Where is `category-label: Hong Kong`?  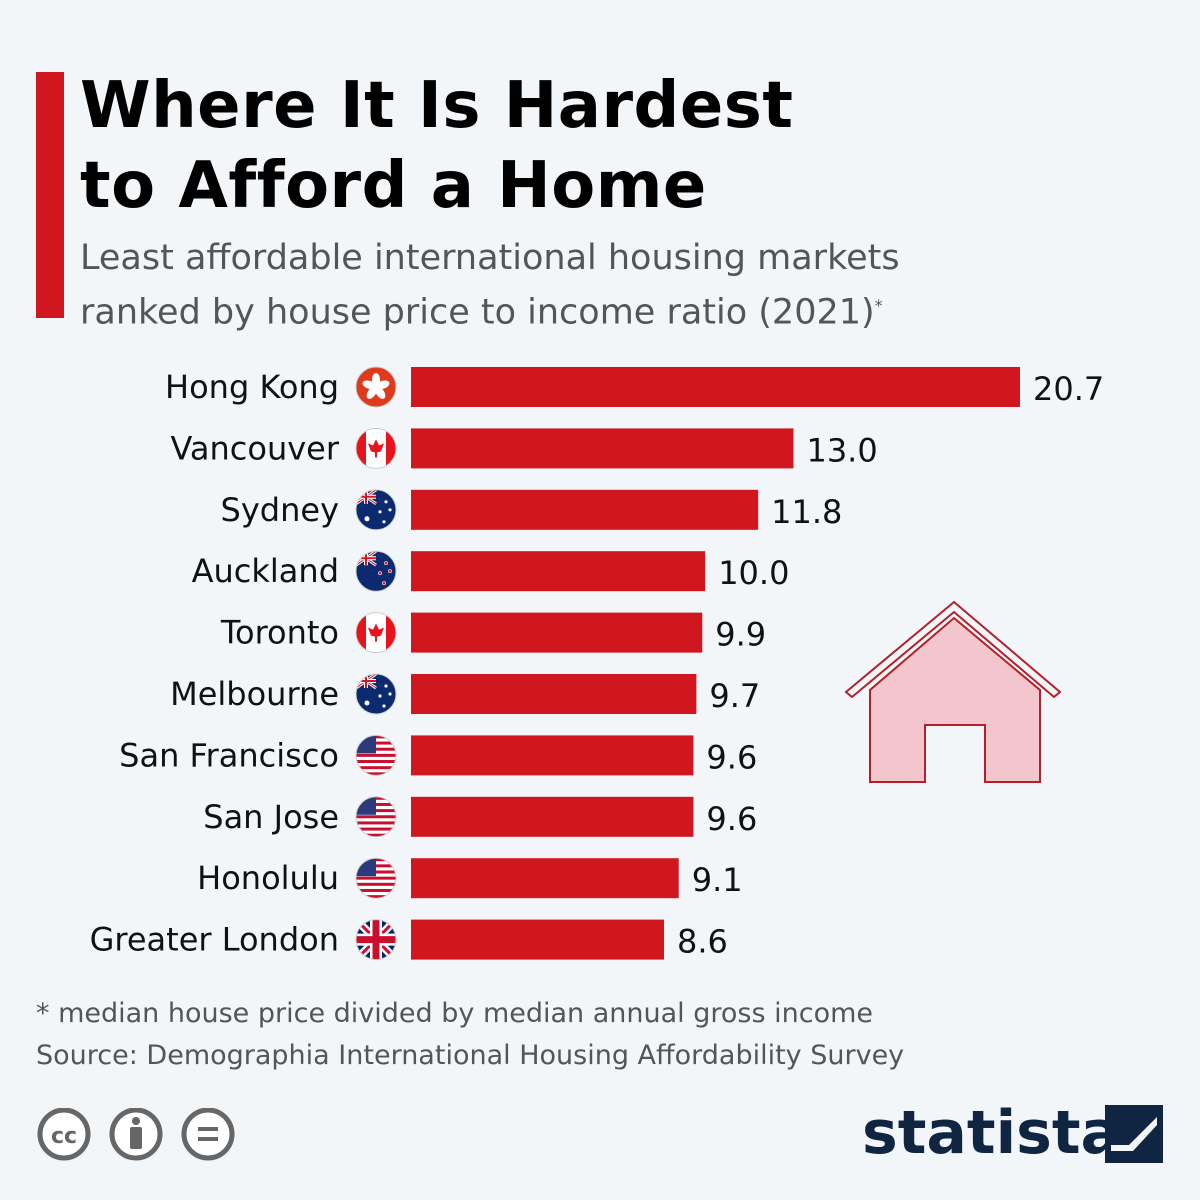
category-label: Hong Kong is located at coordinates (252, 387).